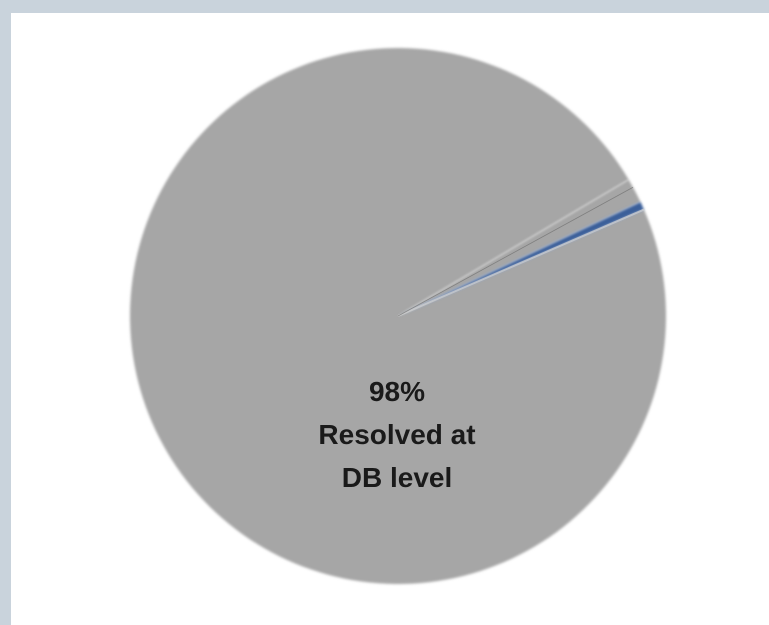  Describe the element at coordinates (397, 391) in the screenshot. I see `pie-label-value: 98%` at that location.